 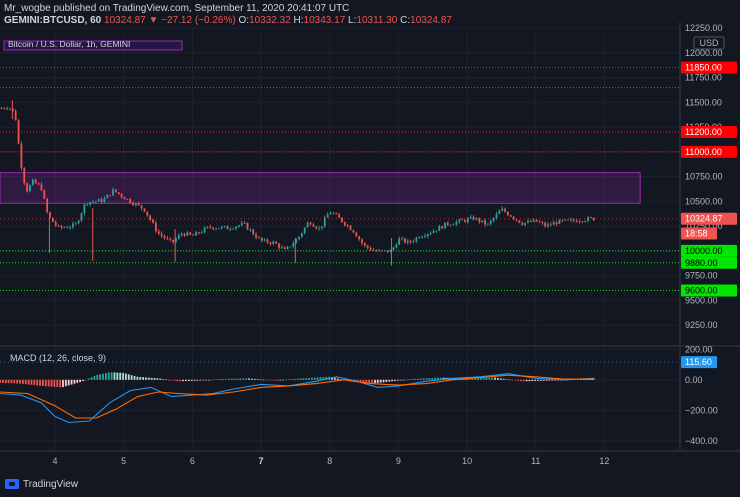 What do you see at coordinates (192, 20) in the screenshot?
I see `price-change: ▼ −27.12 (−0.26%)` at bounding box center [192, 20].